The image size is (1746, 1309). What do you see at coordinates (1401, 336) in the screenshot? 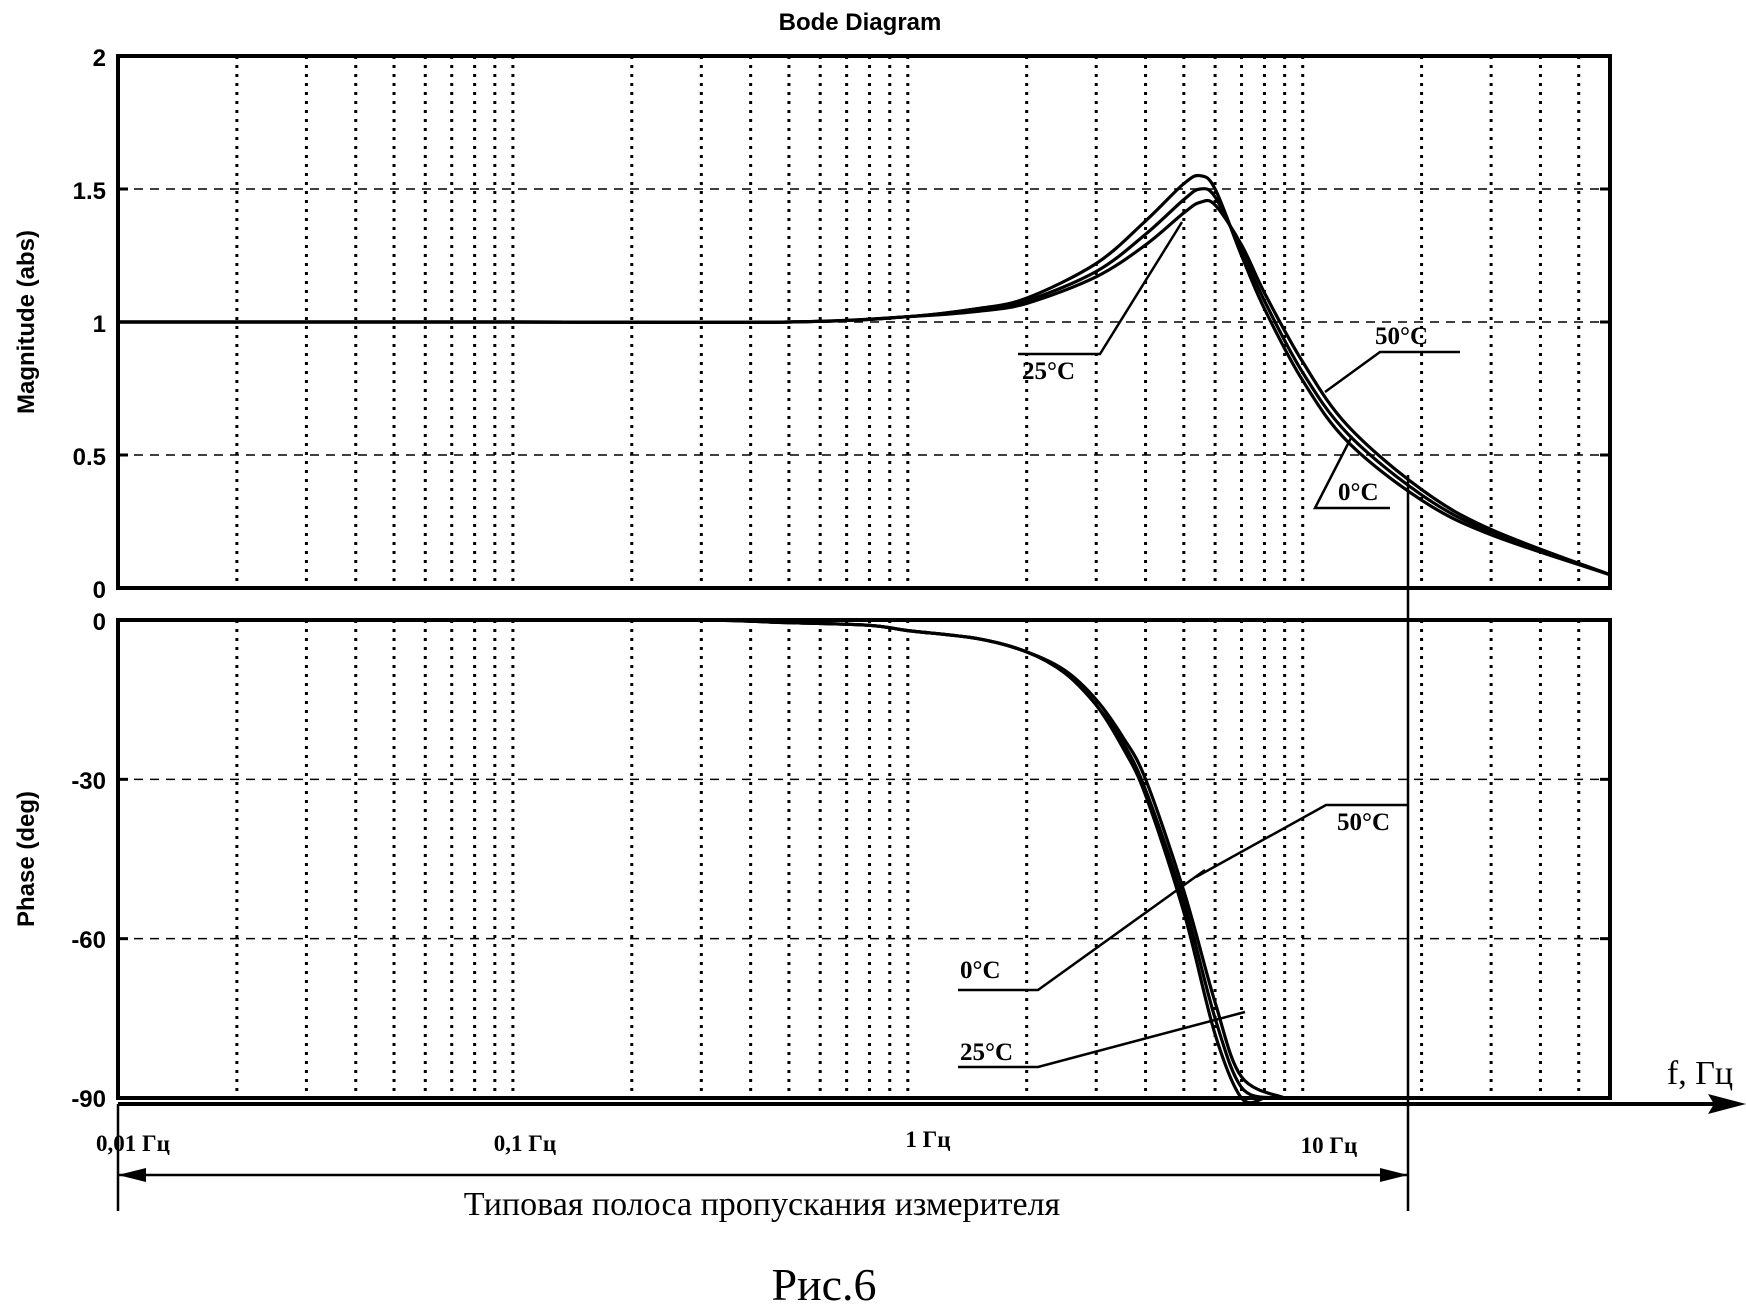
I see `mag-annotation-50c: 50°C` at bounding box center [1401, 336].